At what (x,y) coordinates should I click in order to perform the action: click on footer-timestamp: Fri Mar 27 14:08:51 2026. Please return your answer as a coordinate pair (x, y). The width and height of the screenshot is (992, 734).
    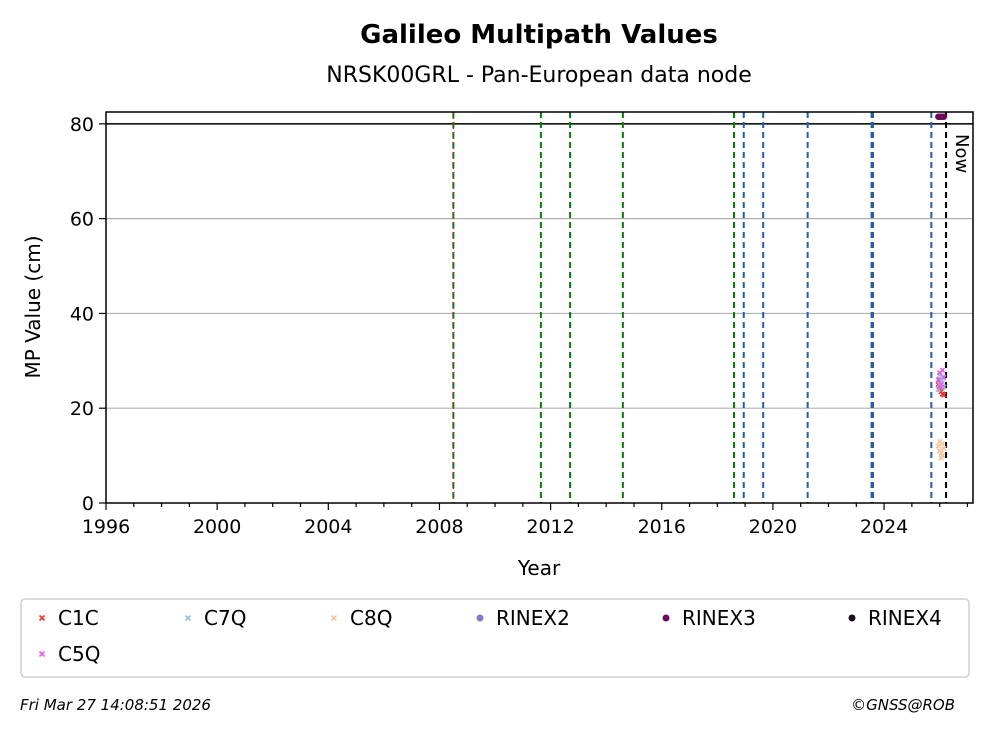
    Looking at the image, I should click on (115, 705).